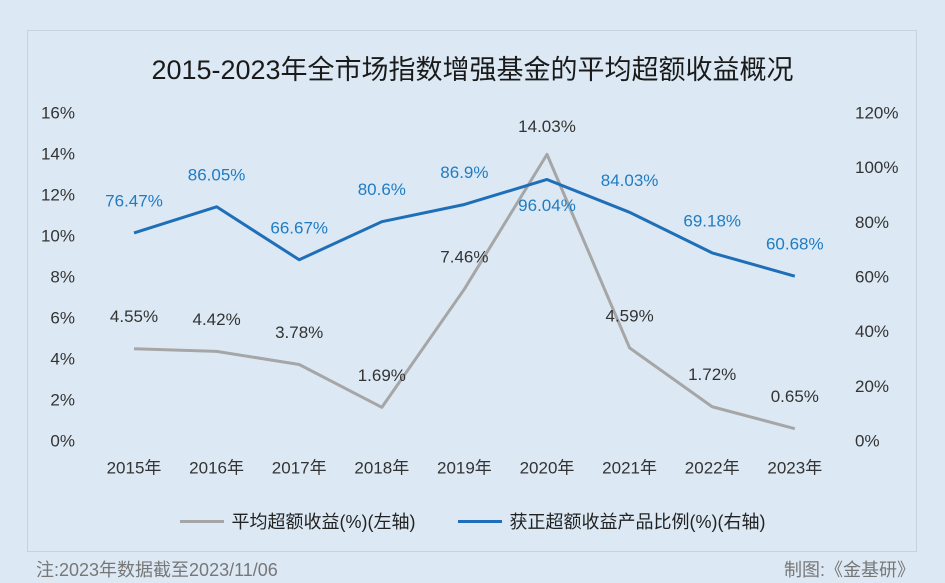 The height and width of the screenshot is (583, 945). Describe the element at coordinates (58, 153) in the screenshot. I see `left-axis-tick-label: 14%` at that location.